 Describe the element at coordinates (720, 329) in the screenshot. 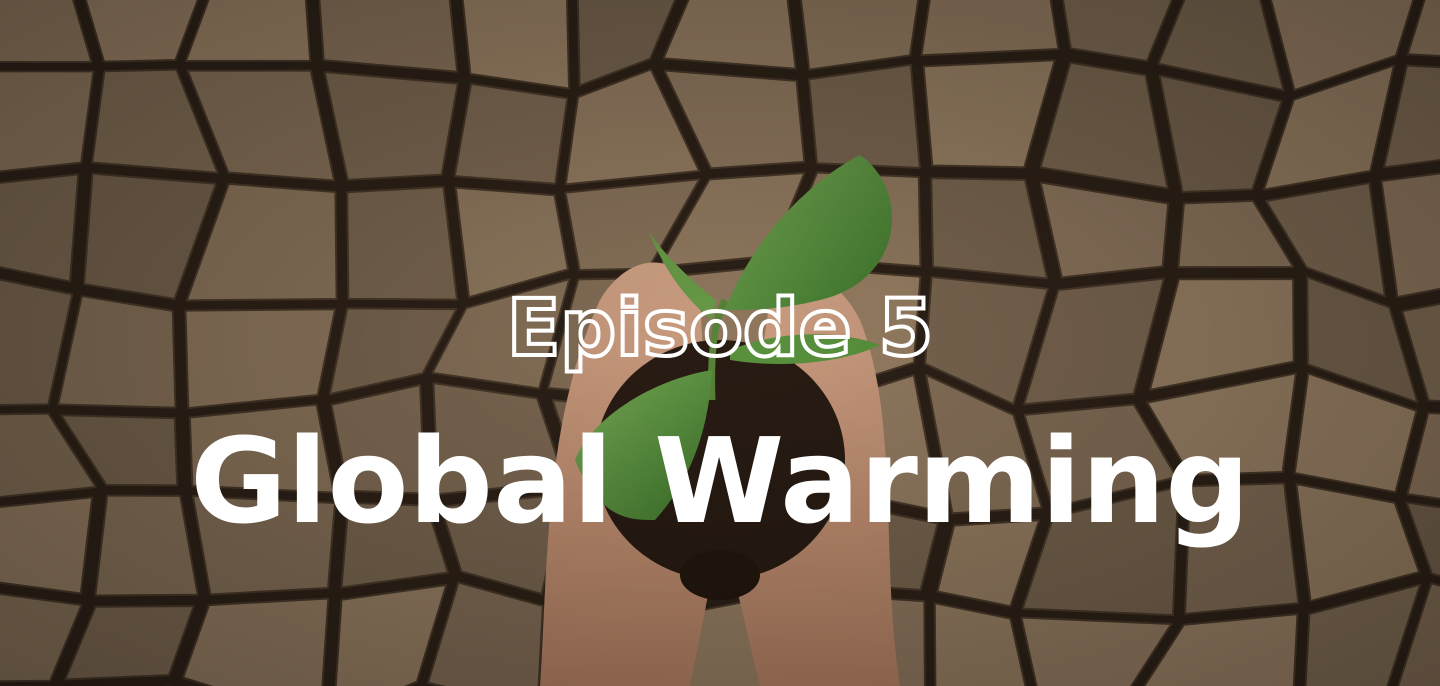

I see `episode-label: Episode 5` at that location.